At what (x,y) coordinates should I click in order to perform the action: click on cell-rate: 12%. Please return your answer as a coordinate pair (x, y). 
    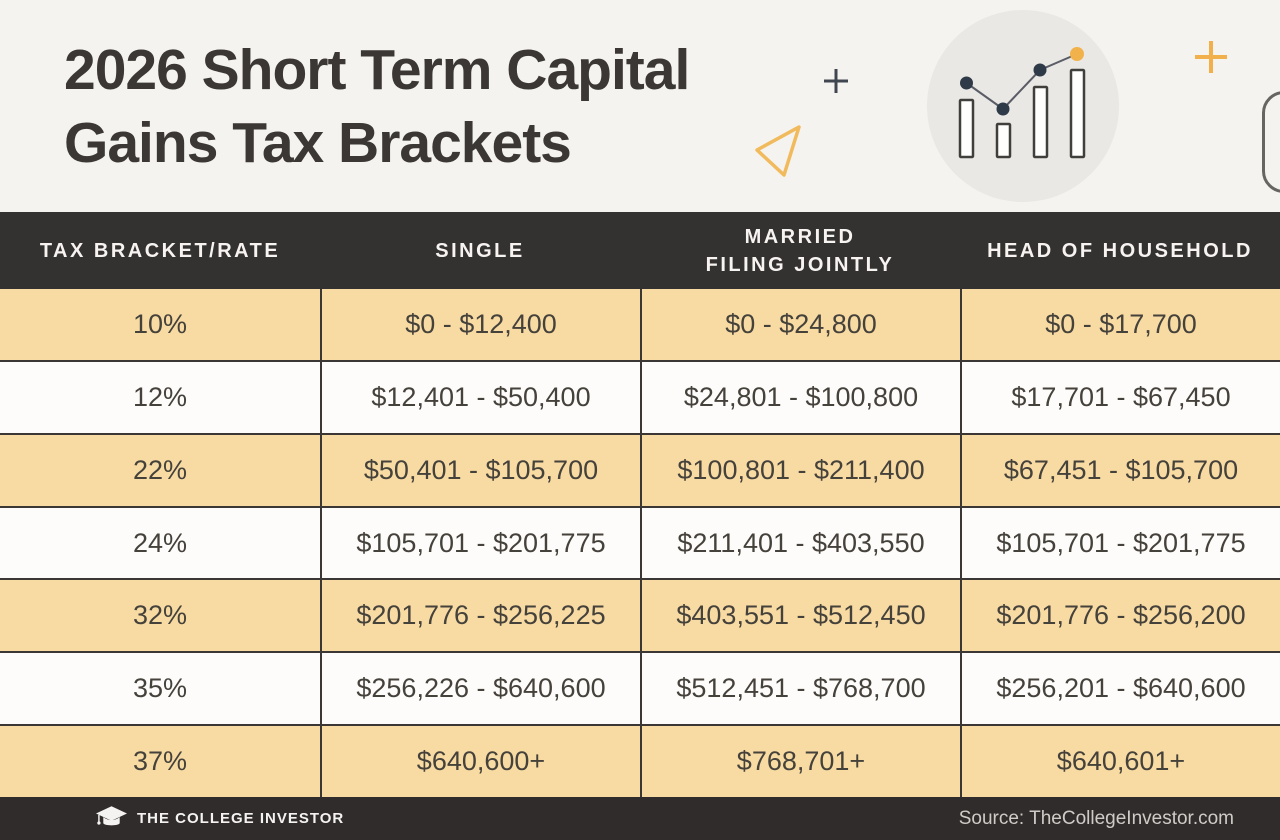
    Looking at the image, I should click on (160, 396).